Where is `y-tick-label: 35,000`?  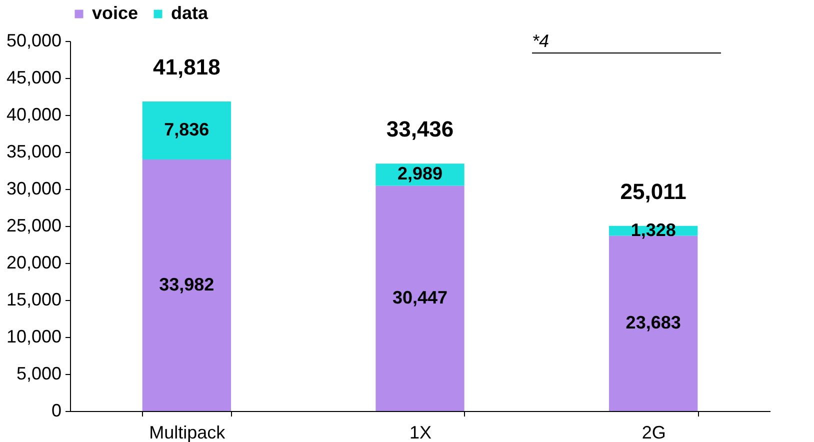 y-tick-label: 35,000 is located at coordinates (34, 152).